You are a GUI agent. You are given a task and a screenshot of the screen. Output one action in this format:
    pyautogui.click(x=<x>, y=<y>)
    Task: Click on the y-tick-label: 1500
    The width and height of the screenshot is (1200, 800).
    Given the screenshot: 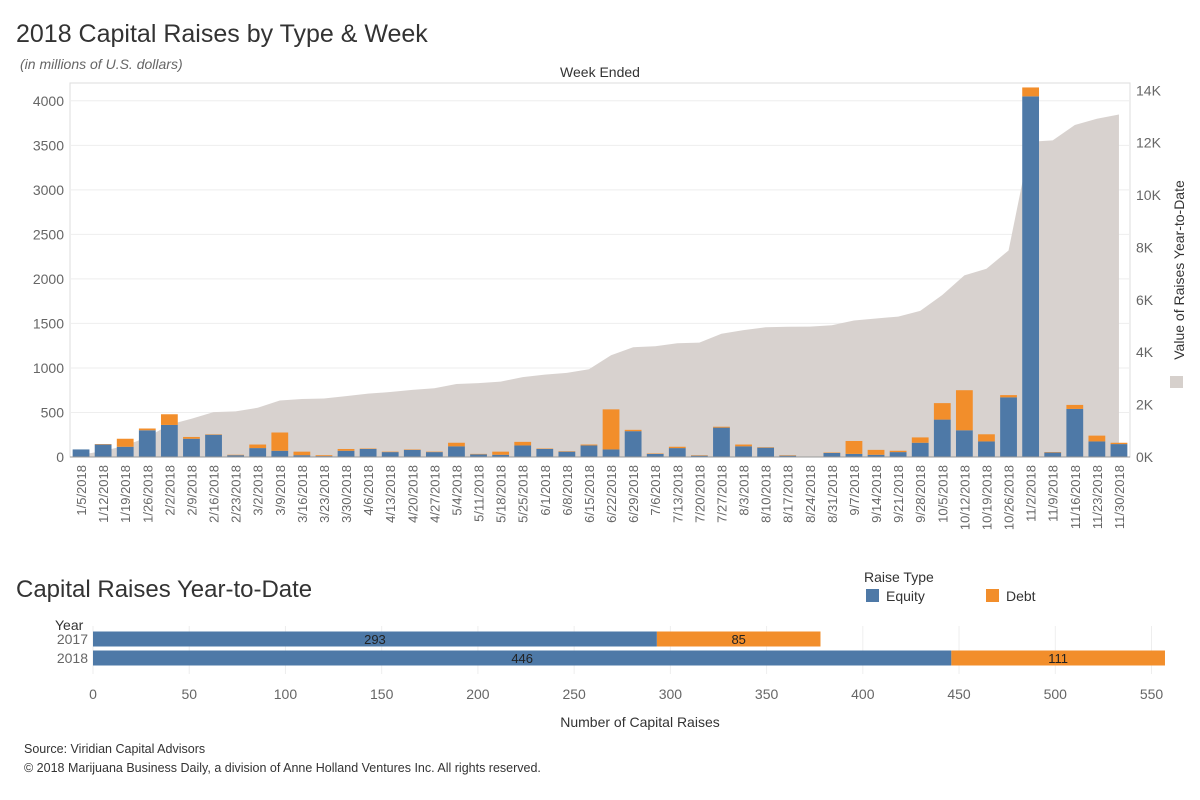 What is the action you would take?
    pyautogui.click(x=48, y=323)
    